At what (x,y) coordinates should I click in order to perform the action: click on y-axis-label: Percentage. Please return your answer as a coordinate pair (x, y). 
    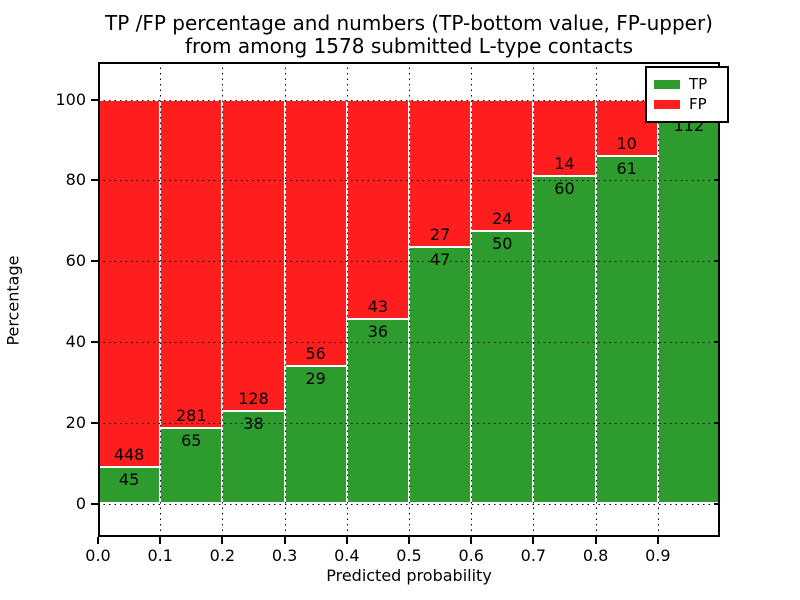
    Looking at the image, I should click on (13, 300).